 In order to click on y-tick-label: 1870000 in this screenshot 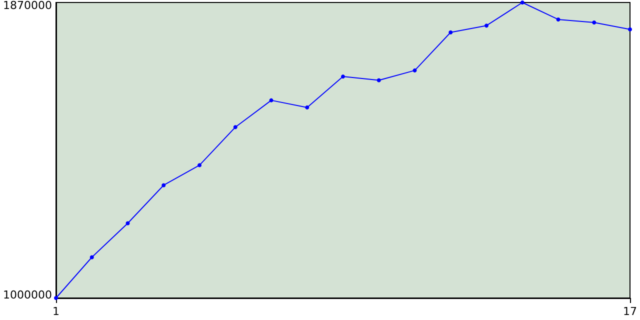, I will do `click(27, 6)`.